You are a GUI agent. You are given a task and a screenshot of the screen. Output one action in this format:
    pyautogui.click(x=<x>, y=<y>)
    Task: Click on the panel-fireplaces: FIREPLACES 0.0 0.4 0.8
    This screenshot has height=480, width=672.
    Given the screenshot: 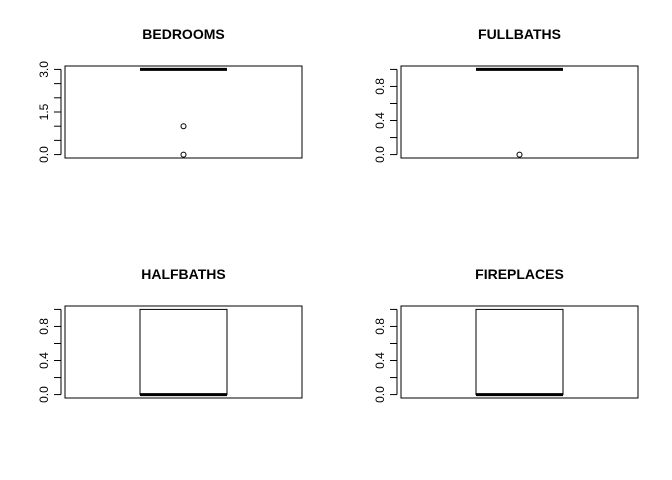 What is the action you would take?
    pyautogui.click(x=506, y=334)
    